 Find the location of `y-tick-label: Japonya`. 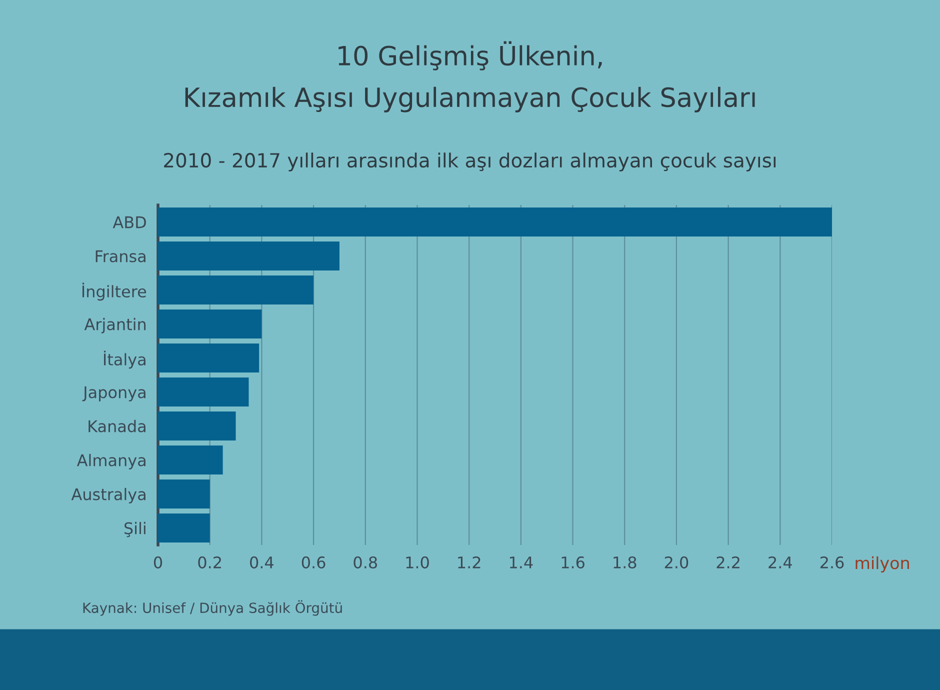

y-tick-label: Japonya is located at coordinates (114, 394).